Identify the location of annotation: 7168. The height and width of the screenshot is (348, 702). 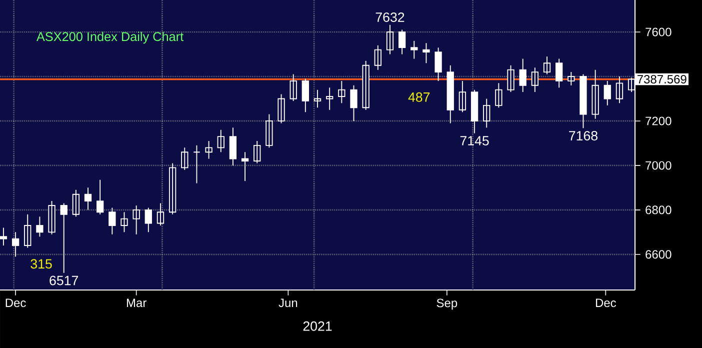
(583, 135).